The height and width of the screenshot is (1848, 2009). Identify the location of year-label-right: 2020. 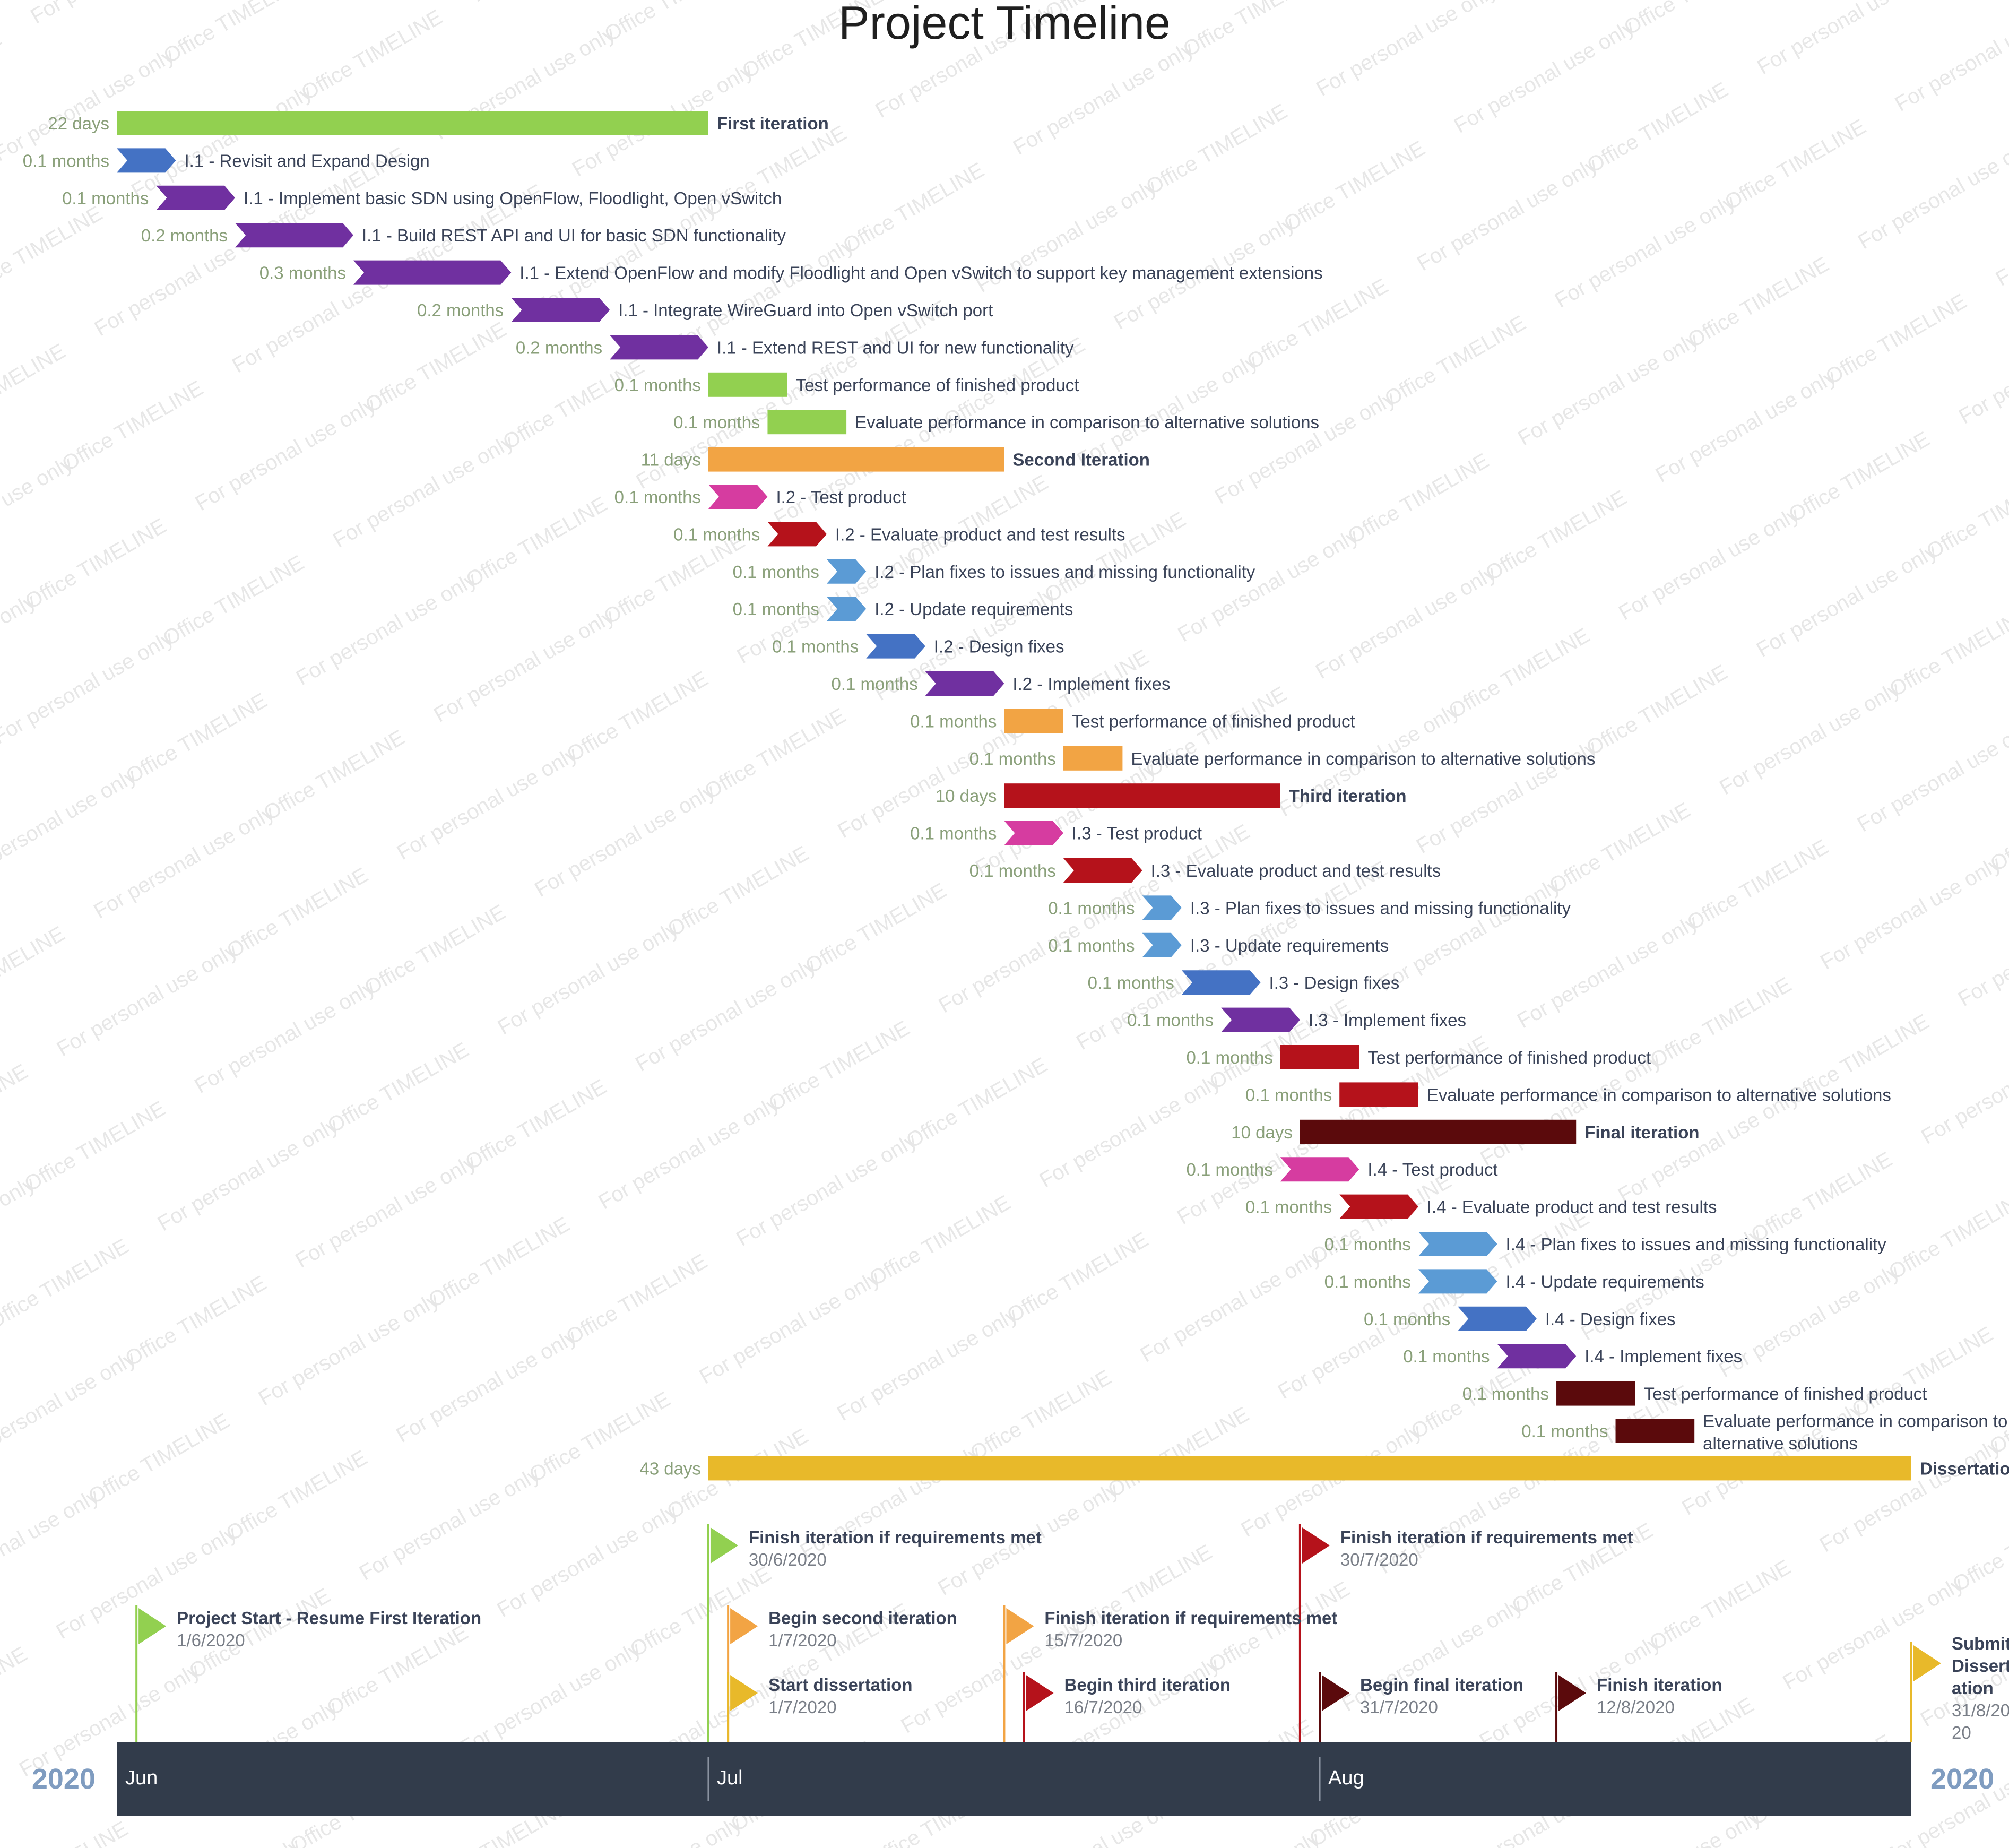
(1962, 1779).